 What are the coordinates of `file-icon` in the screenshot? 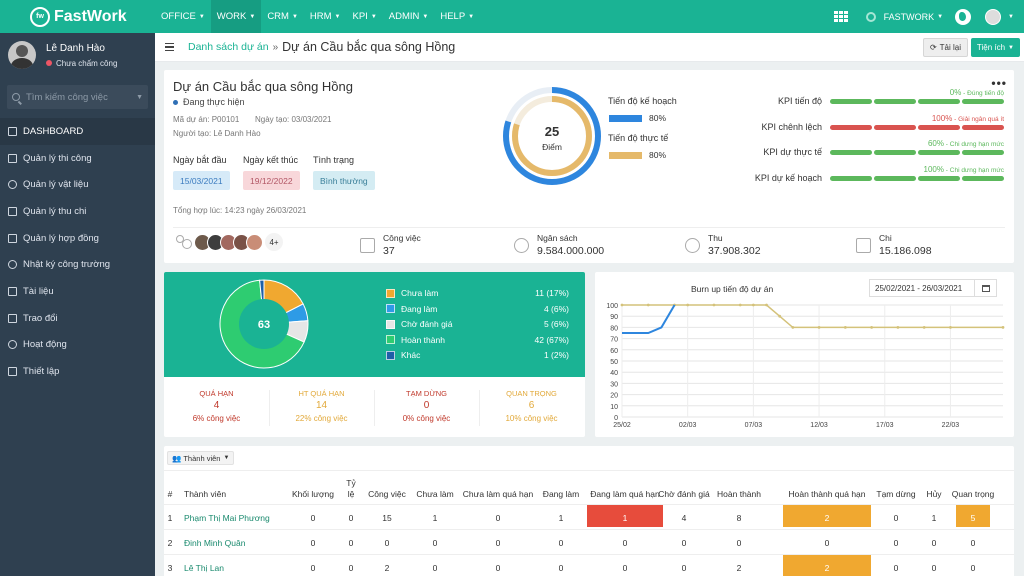 It's located at (12, 238).